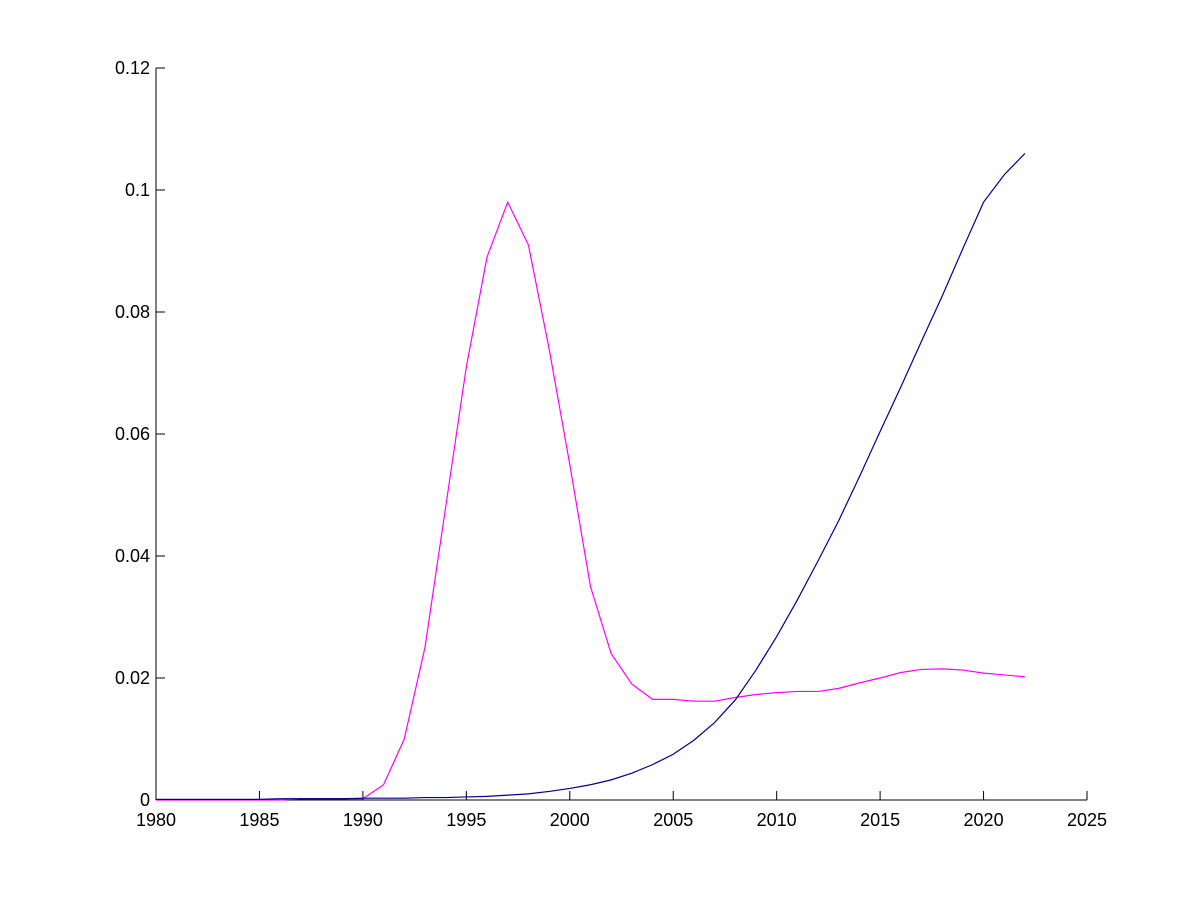 This screenshot has width=1200, height=900. Describe the element at coordinates (145, 800) in the screenshot. I see `y-tick-label: 0` at that location.